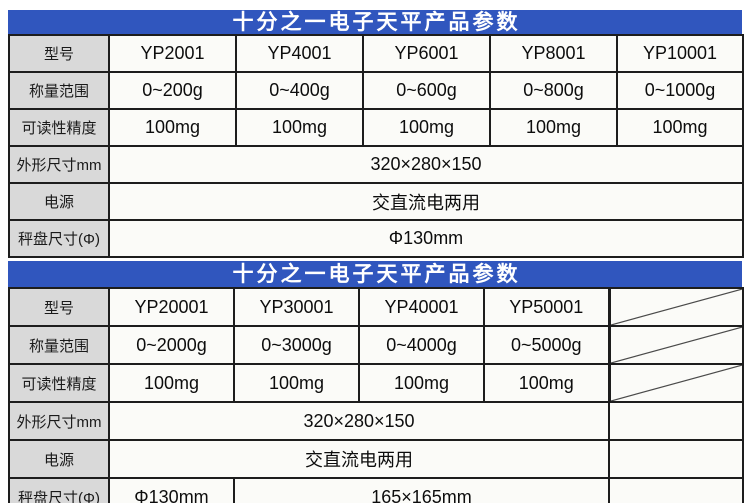  I want to click on range-cell: 0~1000g, so click(680, 90).